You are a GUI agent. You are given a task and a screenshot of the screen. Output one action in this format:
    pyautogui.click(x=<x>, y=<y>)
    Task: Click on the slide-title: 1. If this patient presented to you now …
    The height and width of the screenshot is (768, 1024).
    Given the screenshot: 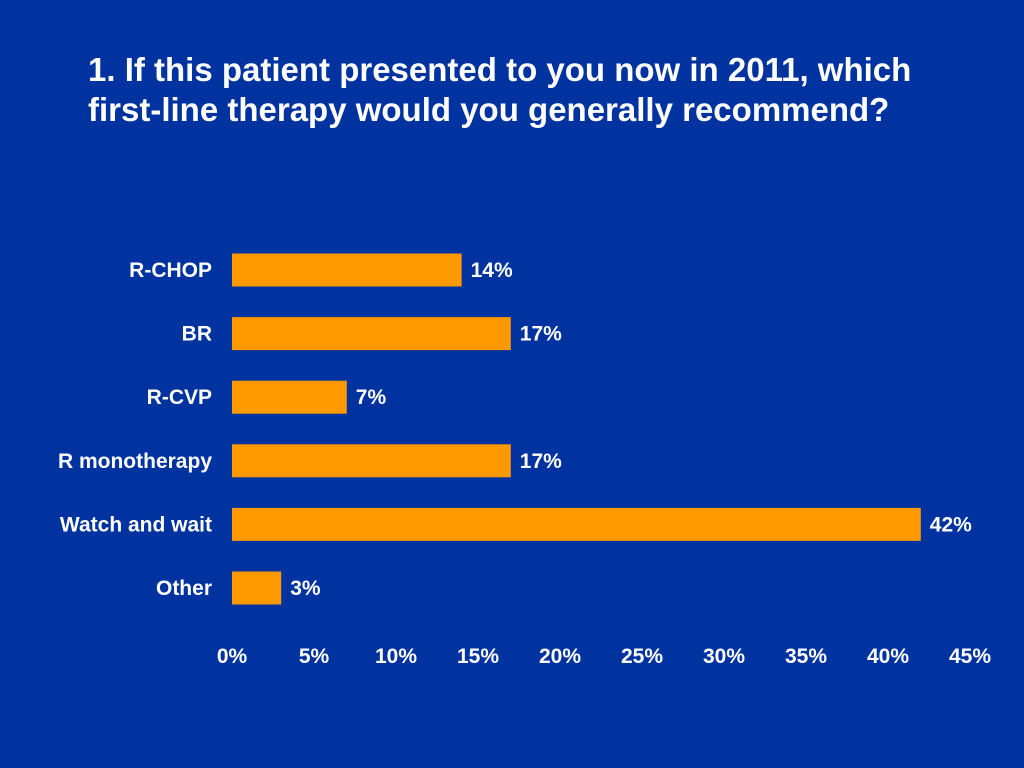 What is the action you would take?
    pyautogui.click(x=500, y=89)
    